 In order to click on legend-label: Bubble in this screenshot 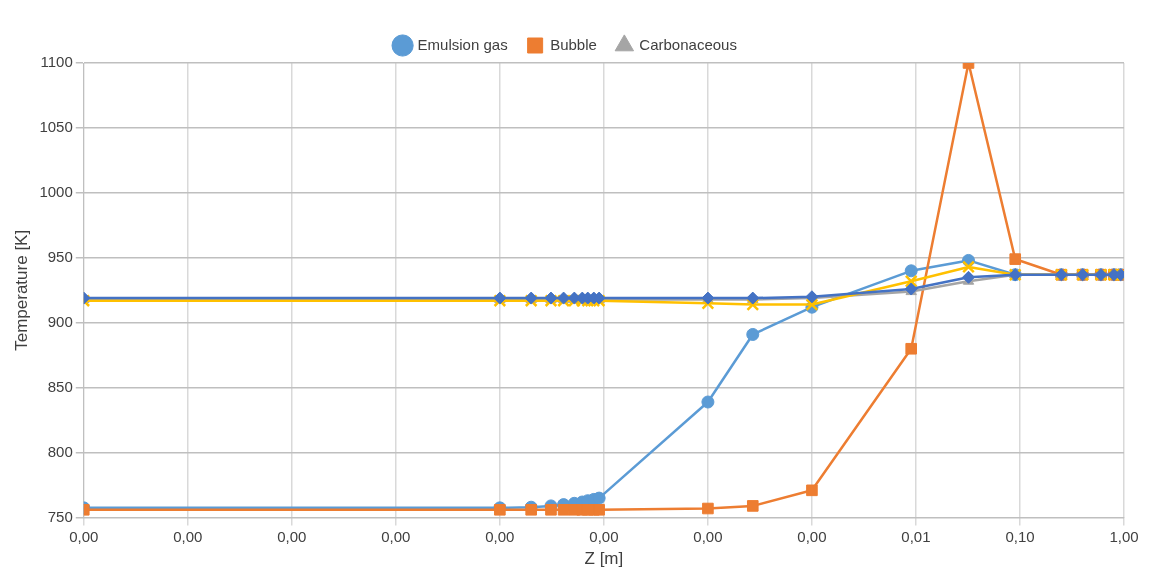, I will do `click(573, 44)`.